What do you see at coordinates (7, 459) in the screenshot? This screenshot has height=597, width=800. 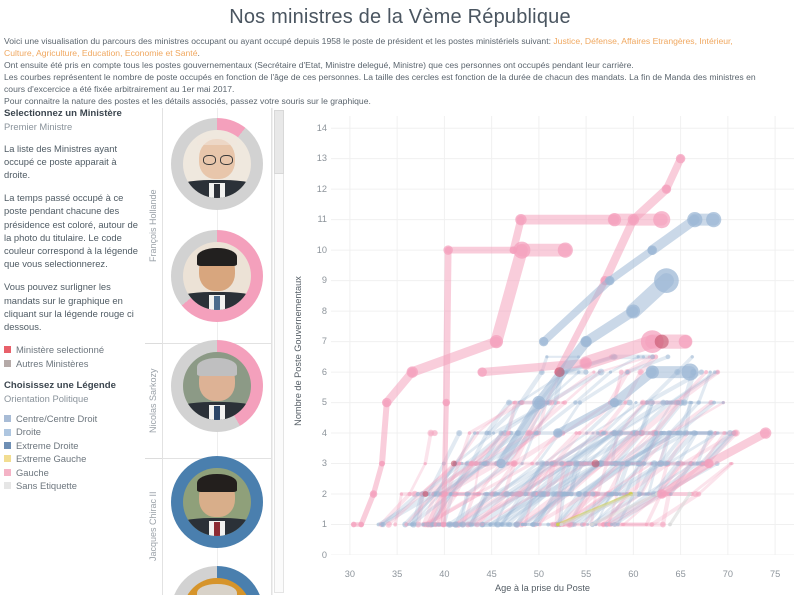 I see `color-swatch-extreme-gauche` at bounding box center [7, 459].